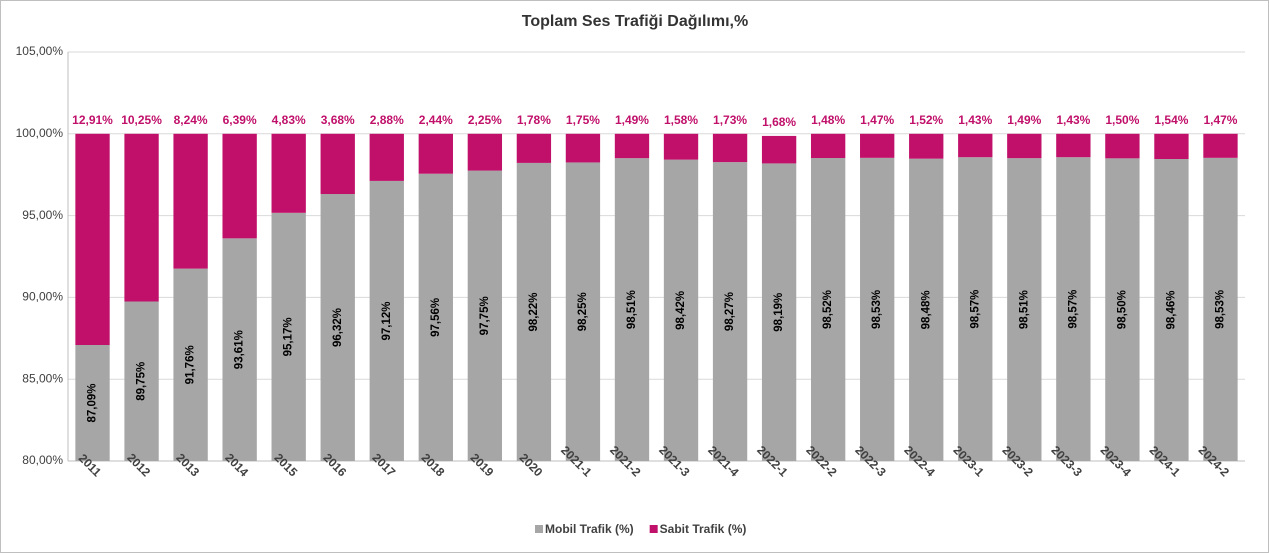  I want to click on value-label: 98,42%, so click(681, 310).